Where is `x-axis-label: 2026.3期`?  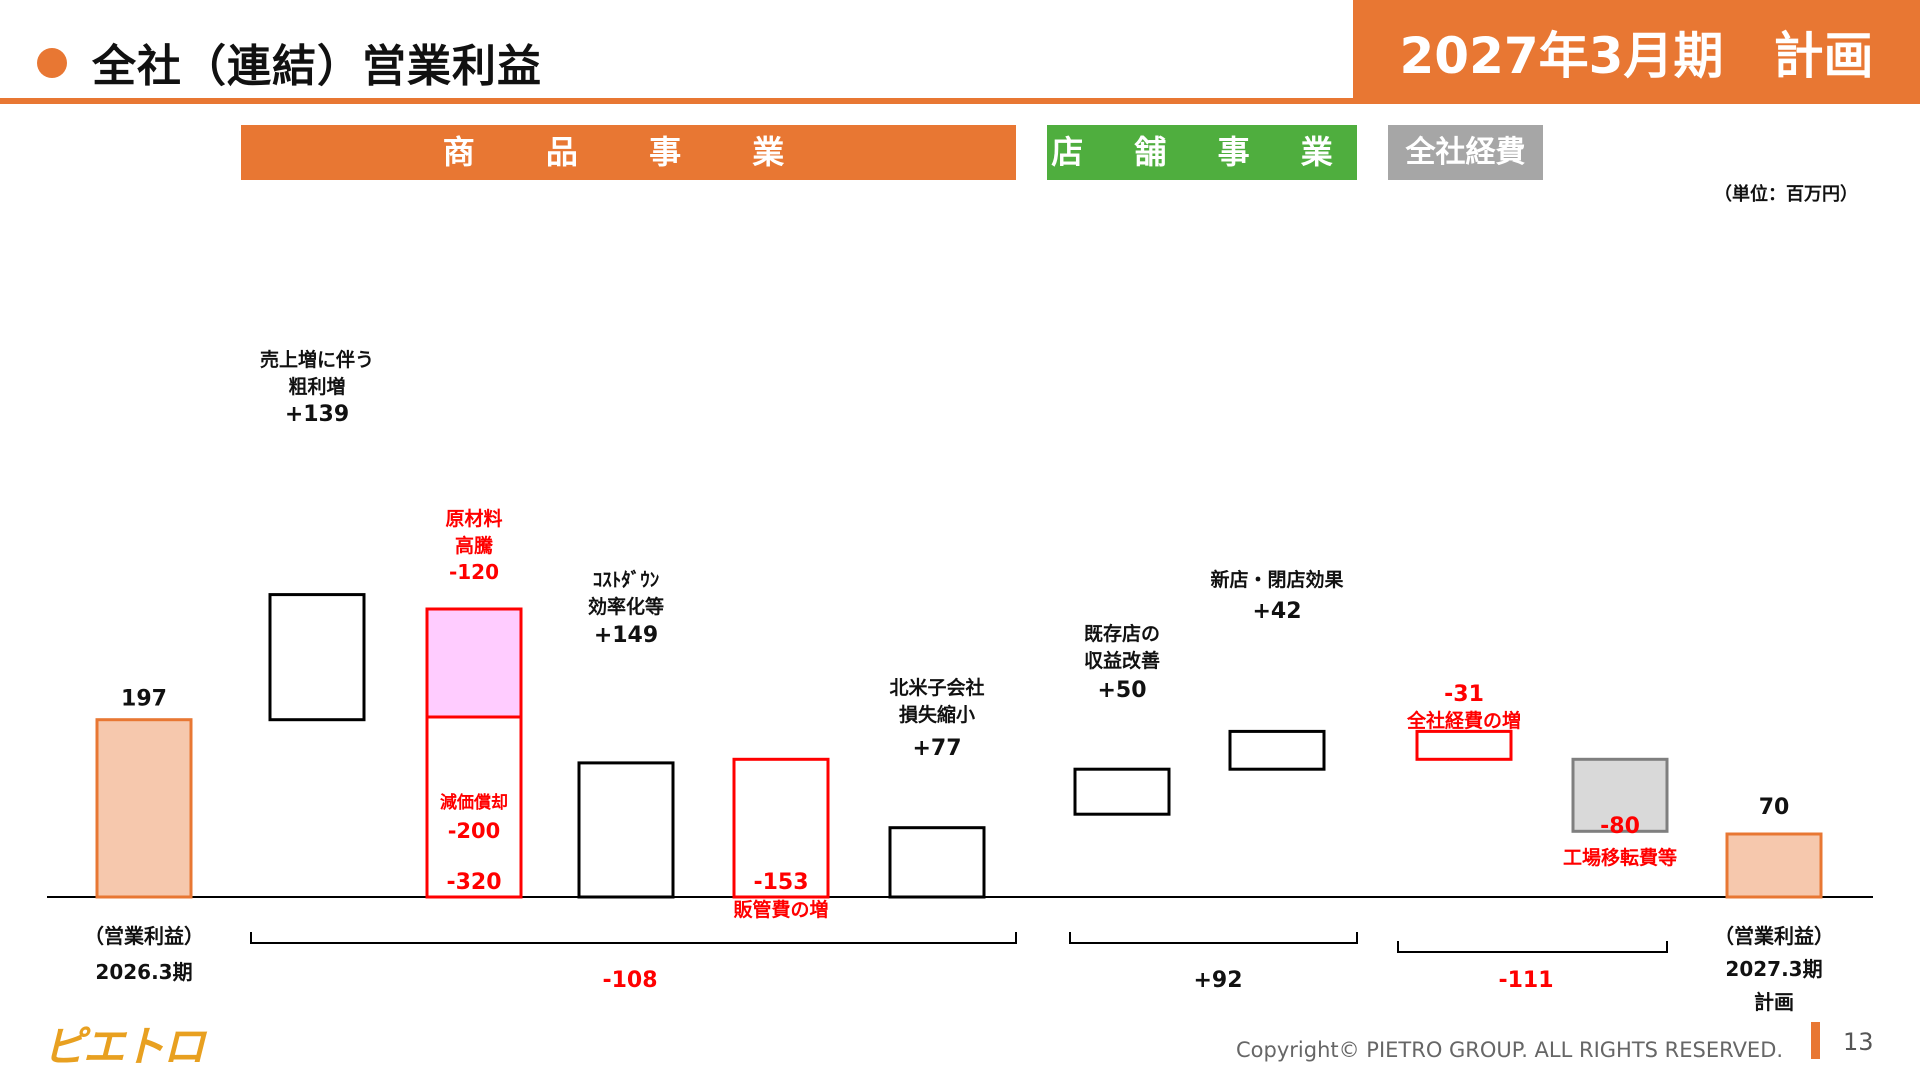 x-axis-label: 2026.3期 is located at coordinates (143, 972).